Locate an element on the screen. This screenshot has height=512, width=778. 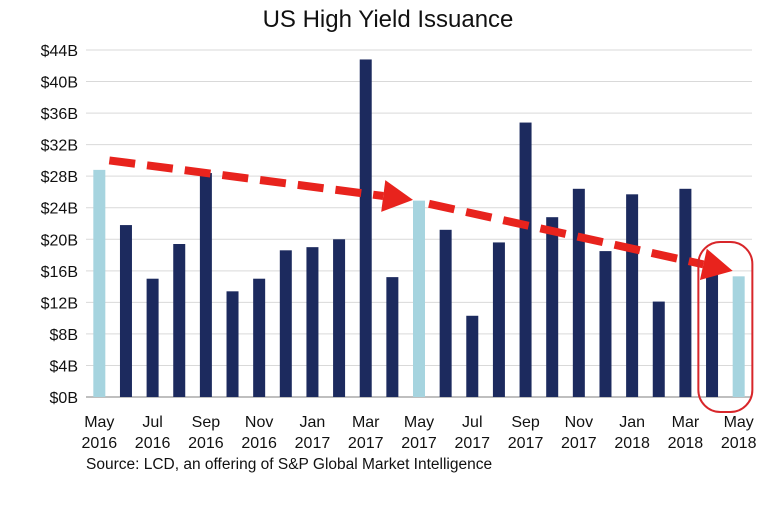
y-tick-label: $24B is located at coordinates (59, 209).